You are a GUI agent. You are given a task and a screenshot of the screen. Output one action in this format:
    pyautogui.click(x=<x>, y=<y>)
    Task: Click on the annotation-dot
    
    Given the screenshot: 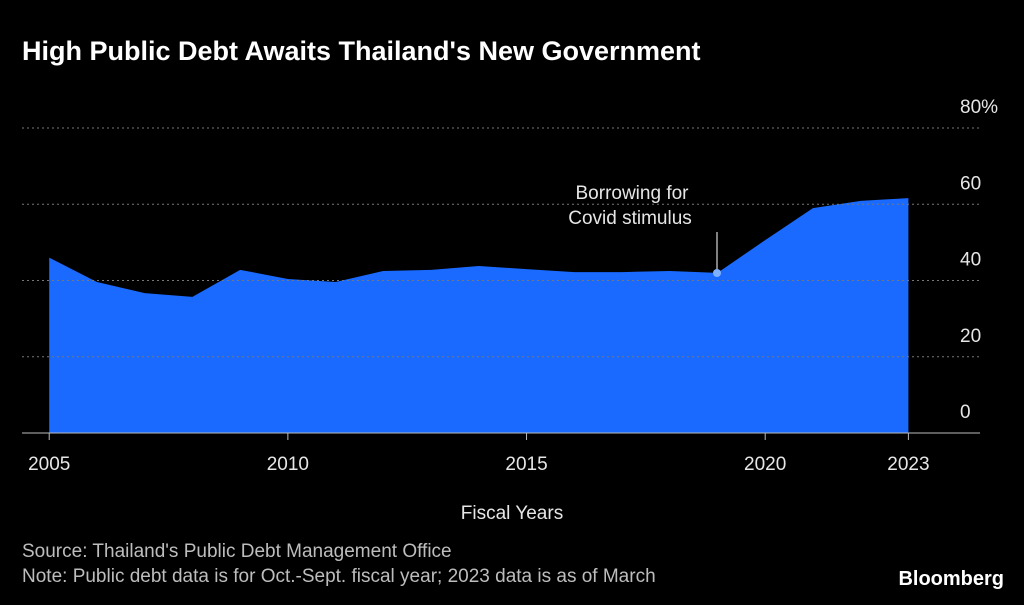 What is the action you would take?
    pyautogui.click(x=717, y=273)
    